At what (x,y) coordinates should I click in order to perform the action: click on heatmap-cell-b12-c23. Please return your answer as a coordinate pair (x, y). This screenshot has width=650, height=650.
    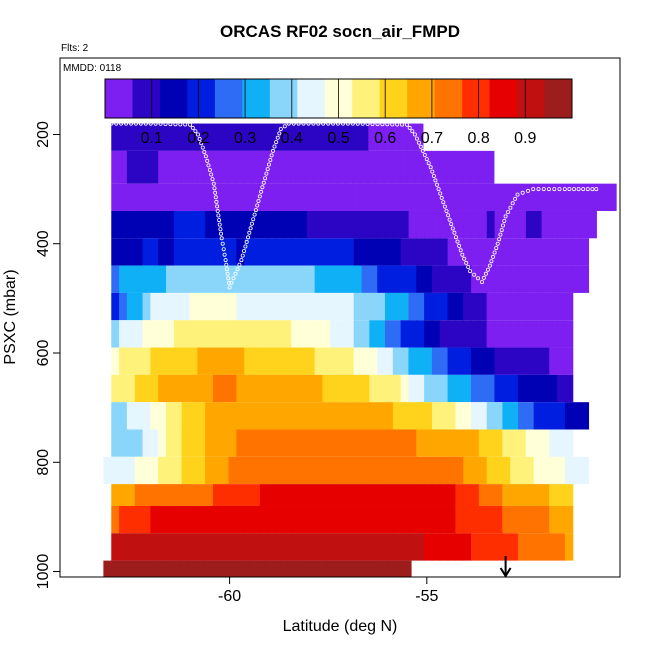
    Looking at the image, I should click on (287, 470).